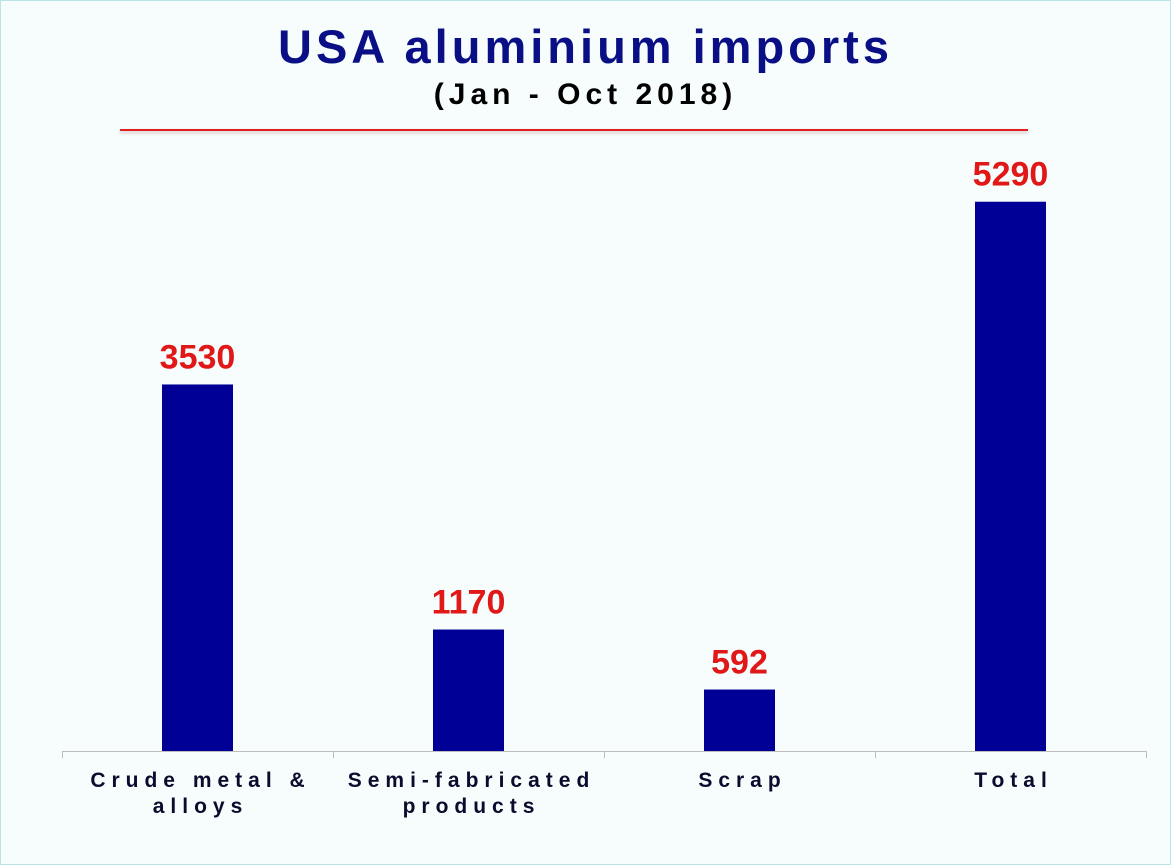 The image size is (1171, 865). What do you see at coordinates (472, 780) in the screenshot?
I see `x-tick-label: Semi-fabricated` at bounding box center [472, 780].